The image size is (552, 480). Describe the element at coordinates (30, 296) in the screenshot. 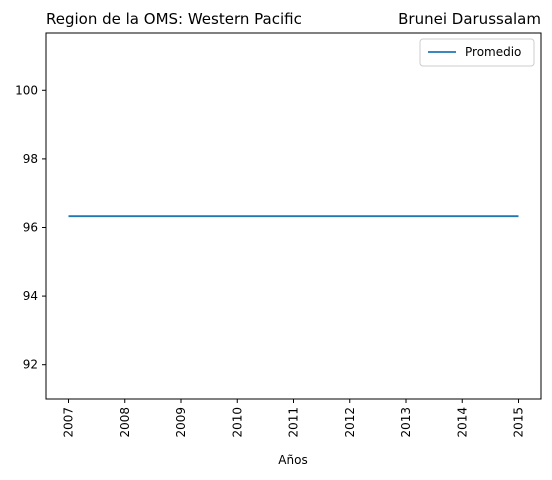

I see `y-tick-label-94: 94` at that location.